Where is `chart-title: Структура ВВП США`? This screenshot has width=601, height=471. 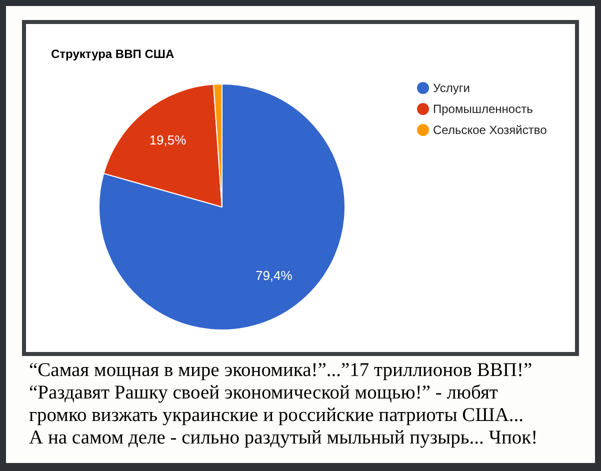
chart-title: Структура ВВП США is located at coordinates (112, 54).